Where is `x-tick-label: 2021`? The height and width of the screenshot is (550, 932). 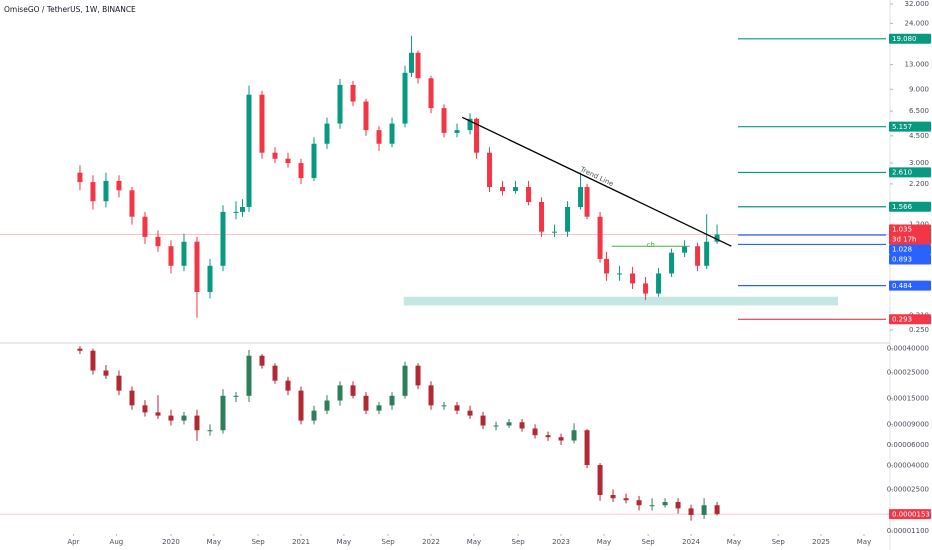
x-tick-label: 2021 is located at coordinates (301, 542).